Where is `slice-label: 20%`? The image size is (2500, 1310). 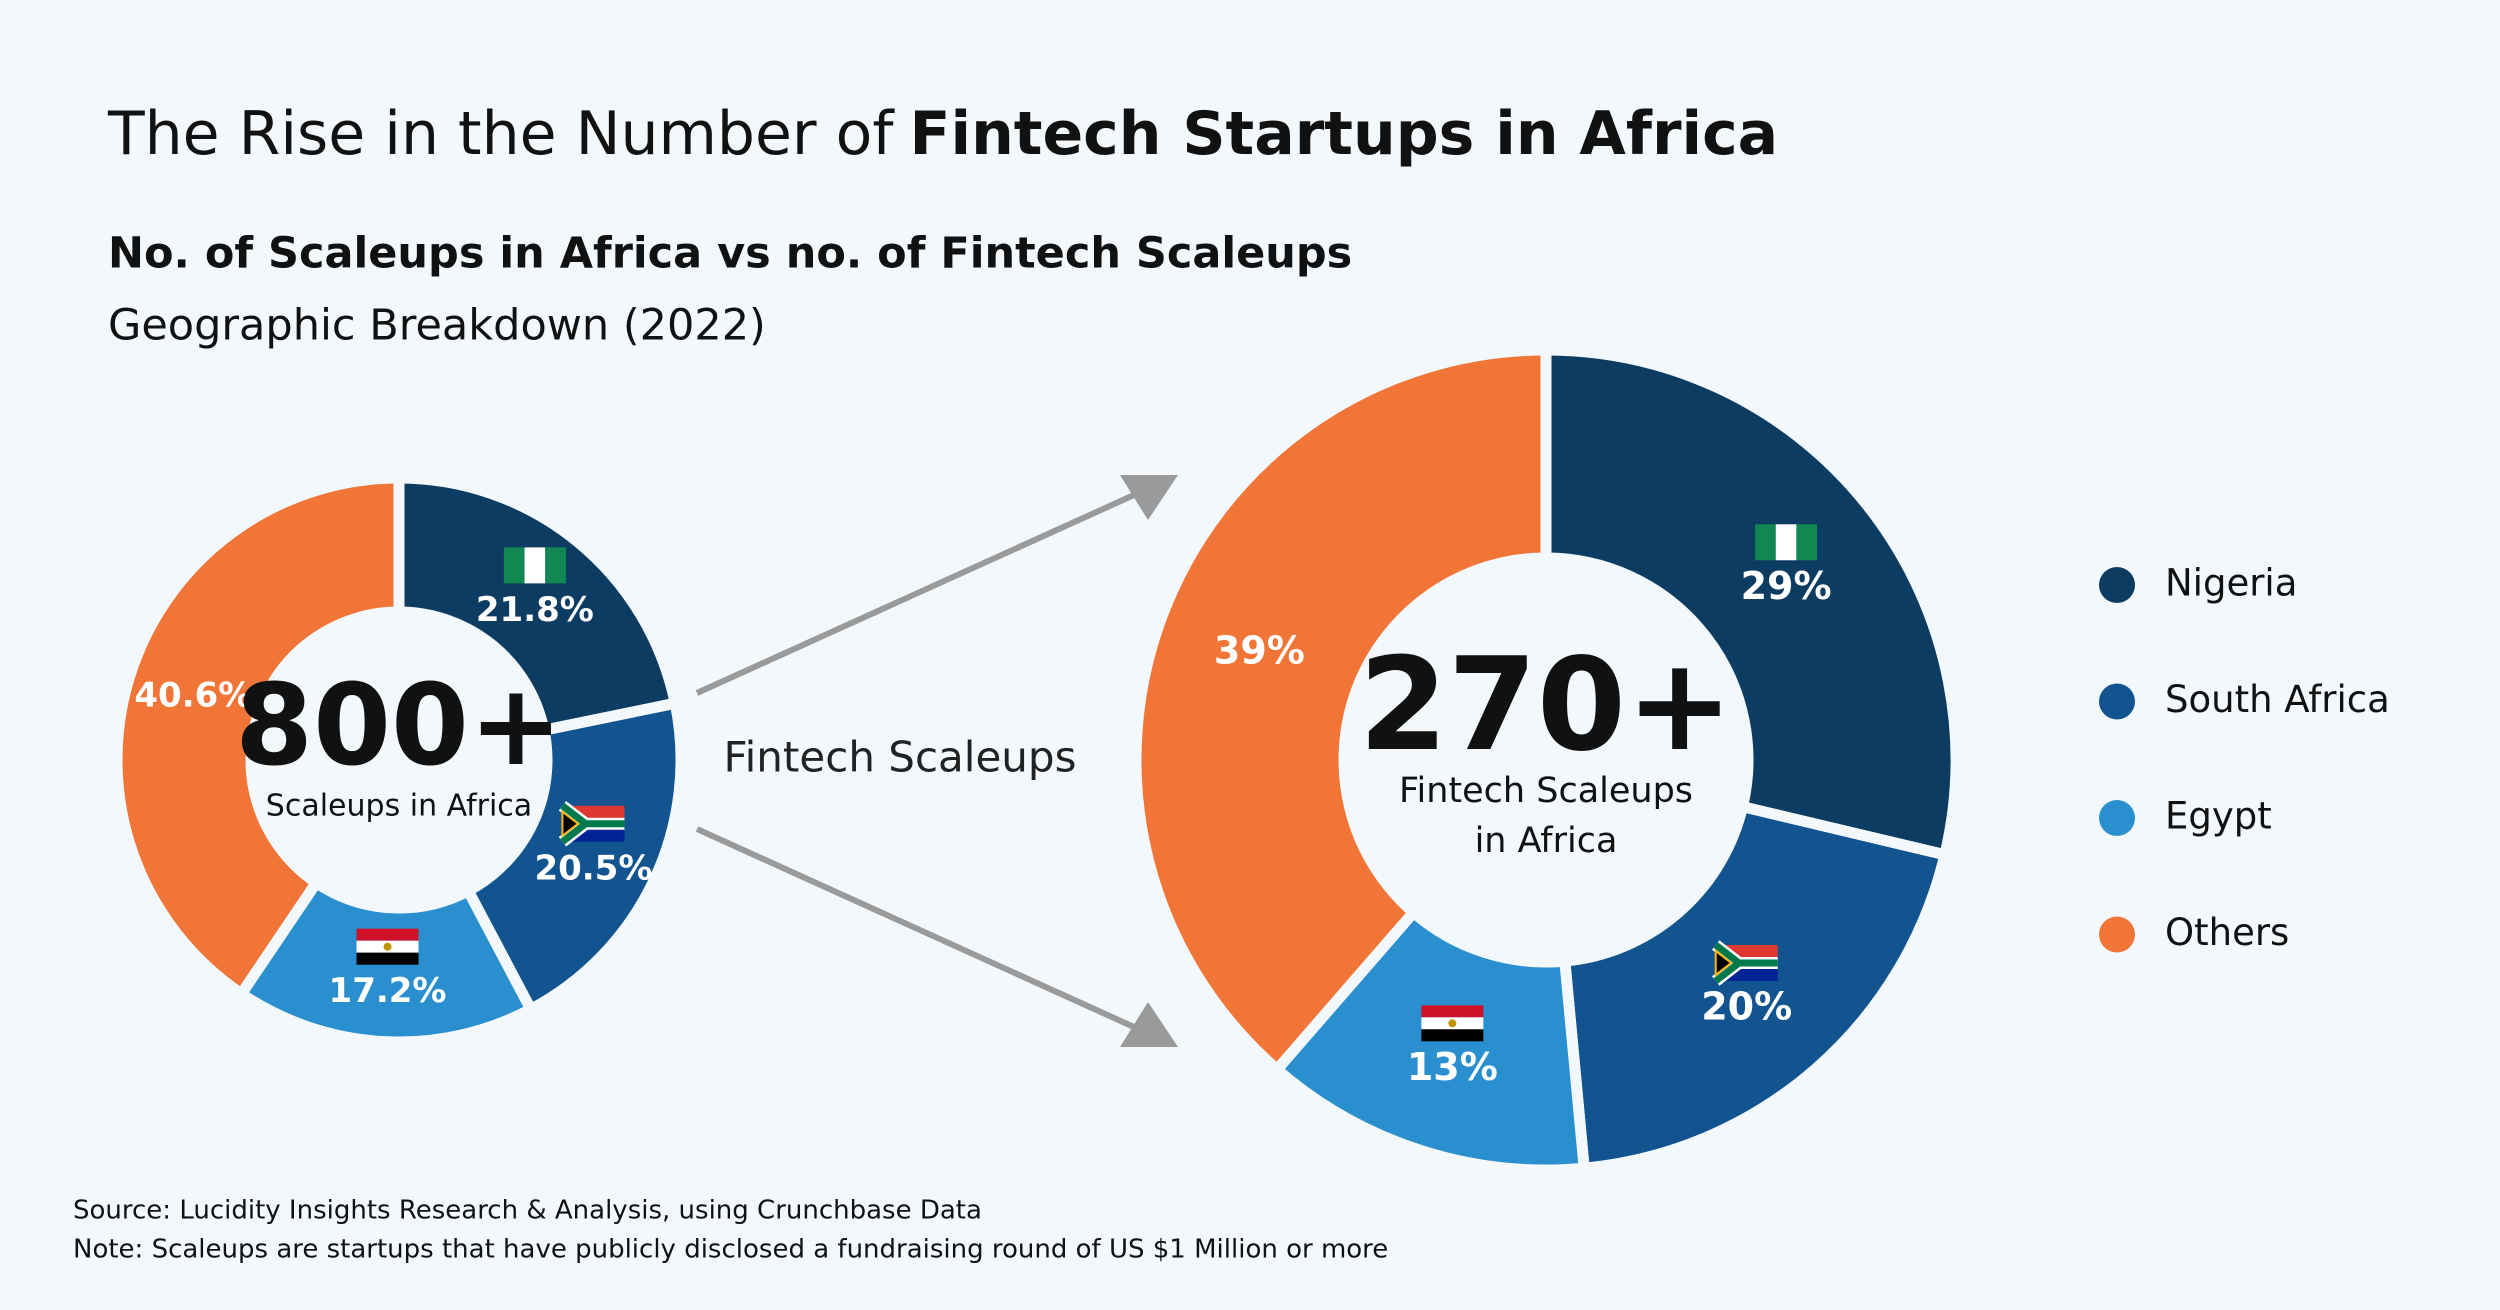 slice-label: 20% is located at coordinates (1746, 1006).